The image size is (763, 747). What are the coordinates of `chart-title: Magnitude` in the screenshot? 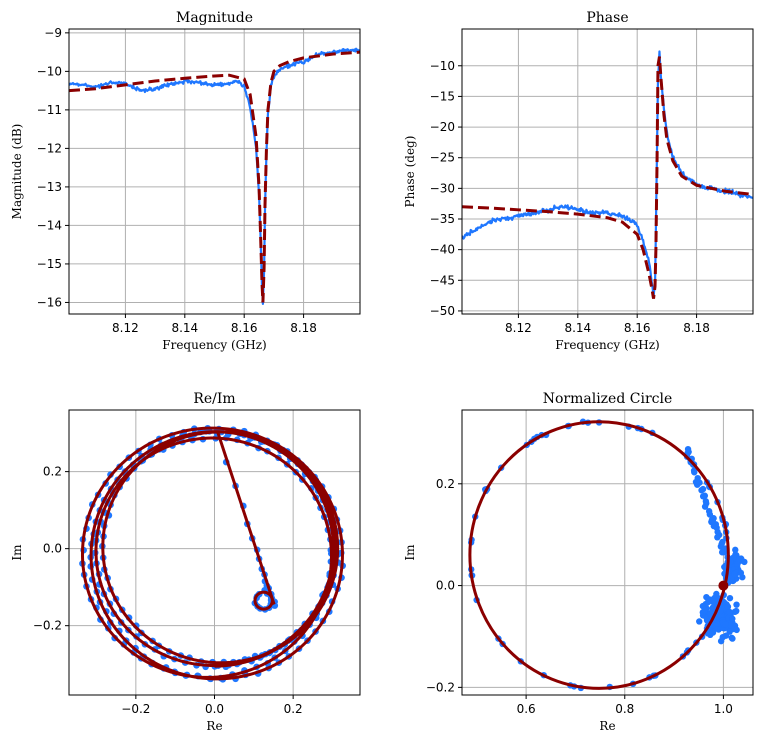 It's located at (214, 18).